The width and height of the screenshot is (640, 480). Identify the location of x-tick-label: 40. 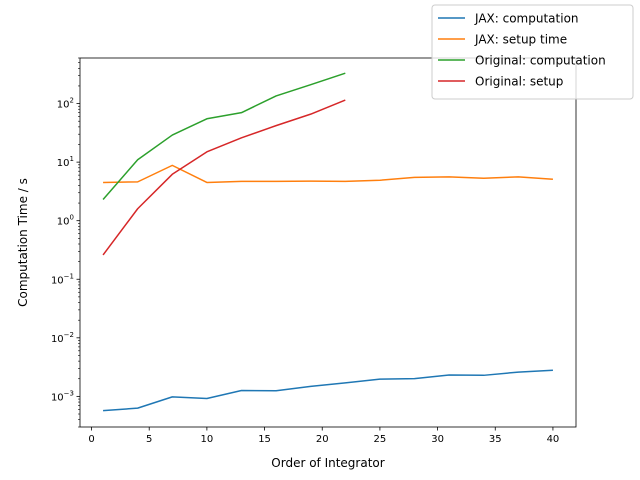
(553, 439).